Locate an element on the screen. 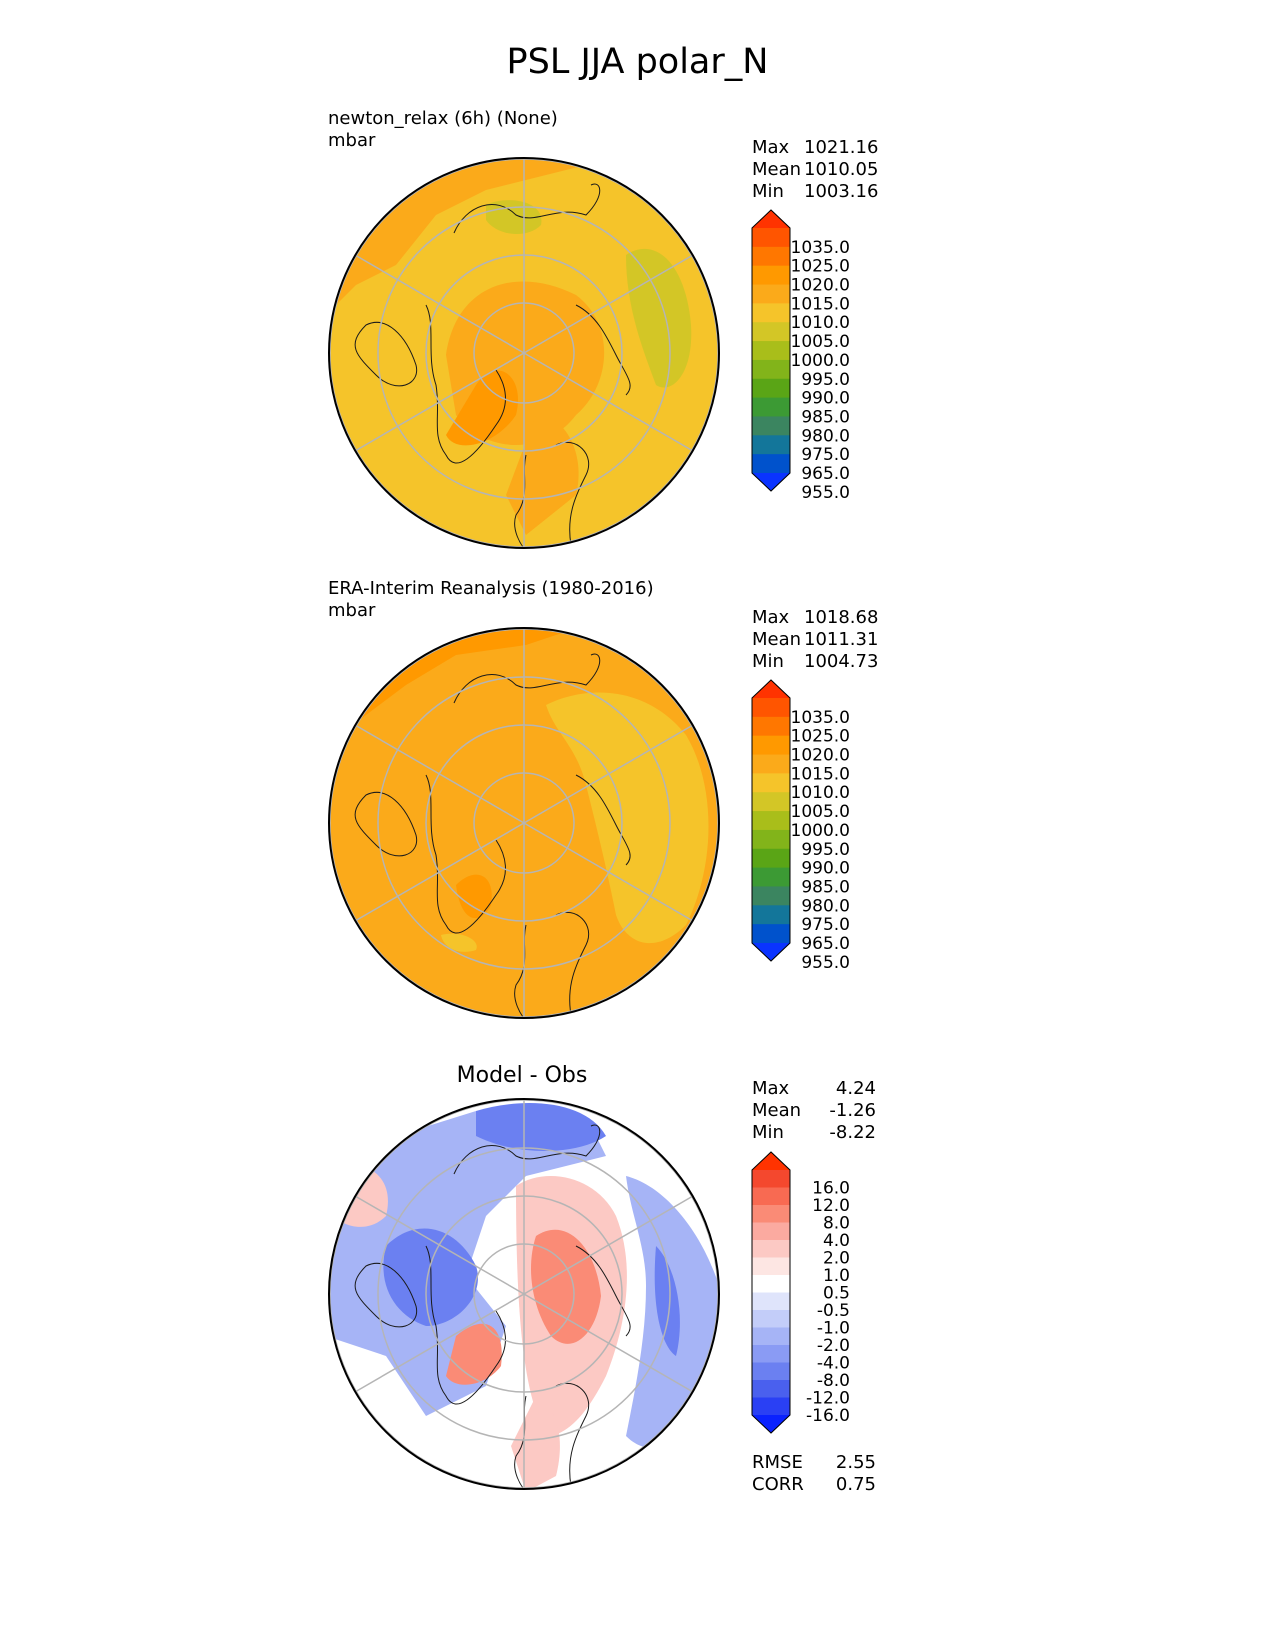 The height and width of the screenshot is (1650, 1275). colorbar-tick-label: -12.0 is located at coordinates (828, 1399).